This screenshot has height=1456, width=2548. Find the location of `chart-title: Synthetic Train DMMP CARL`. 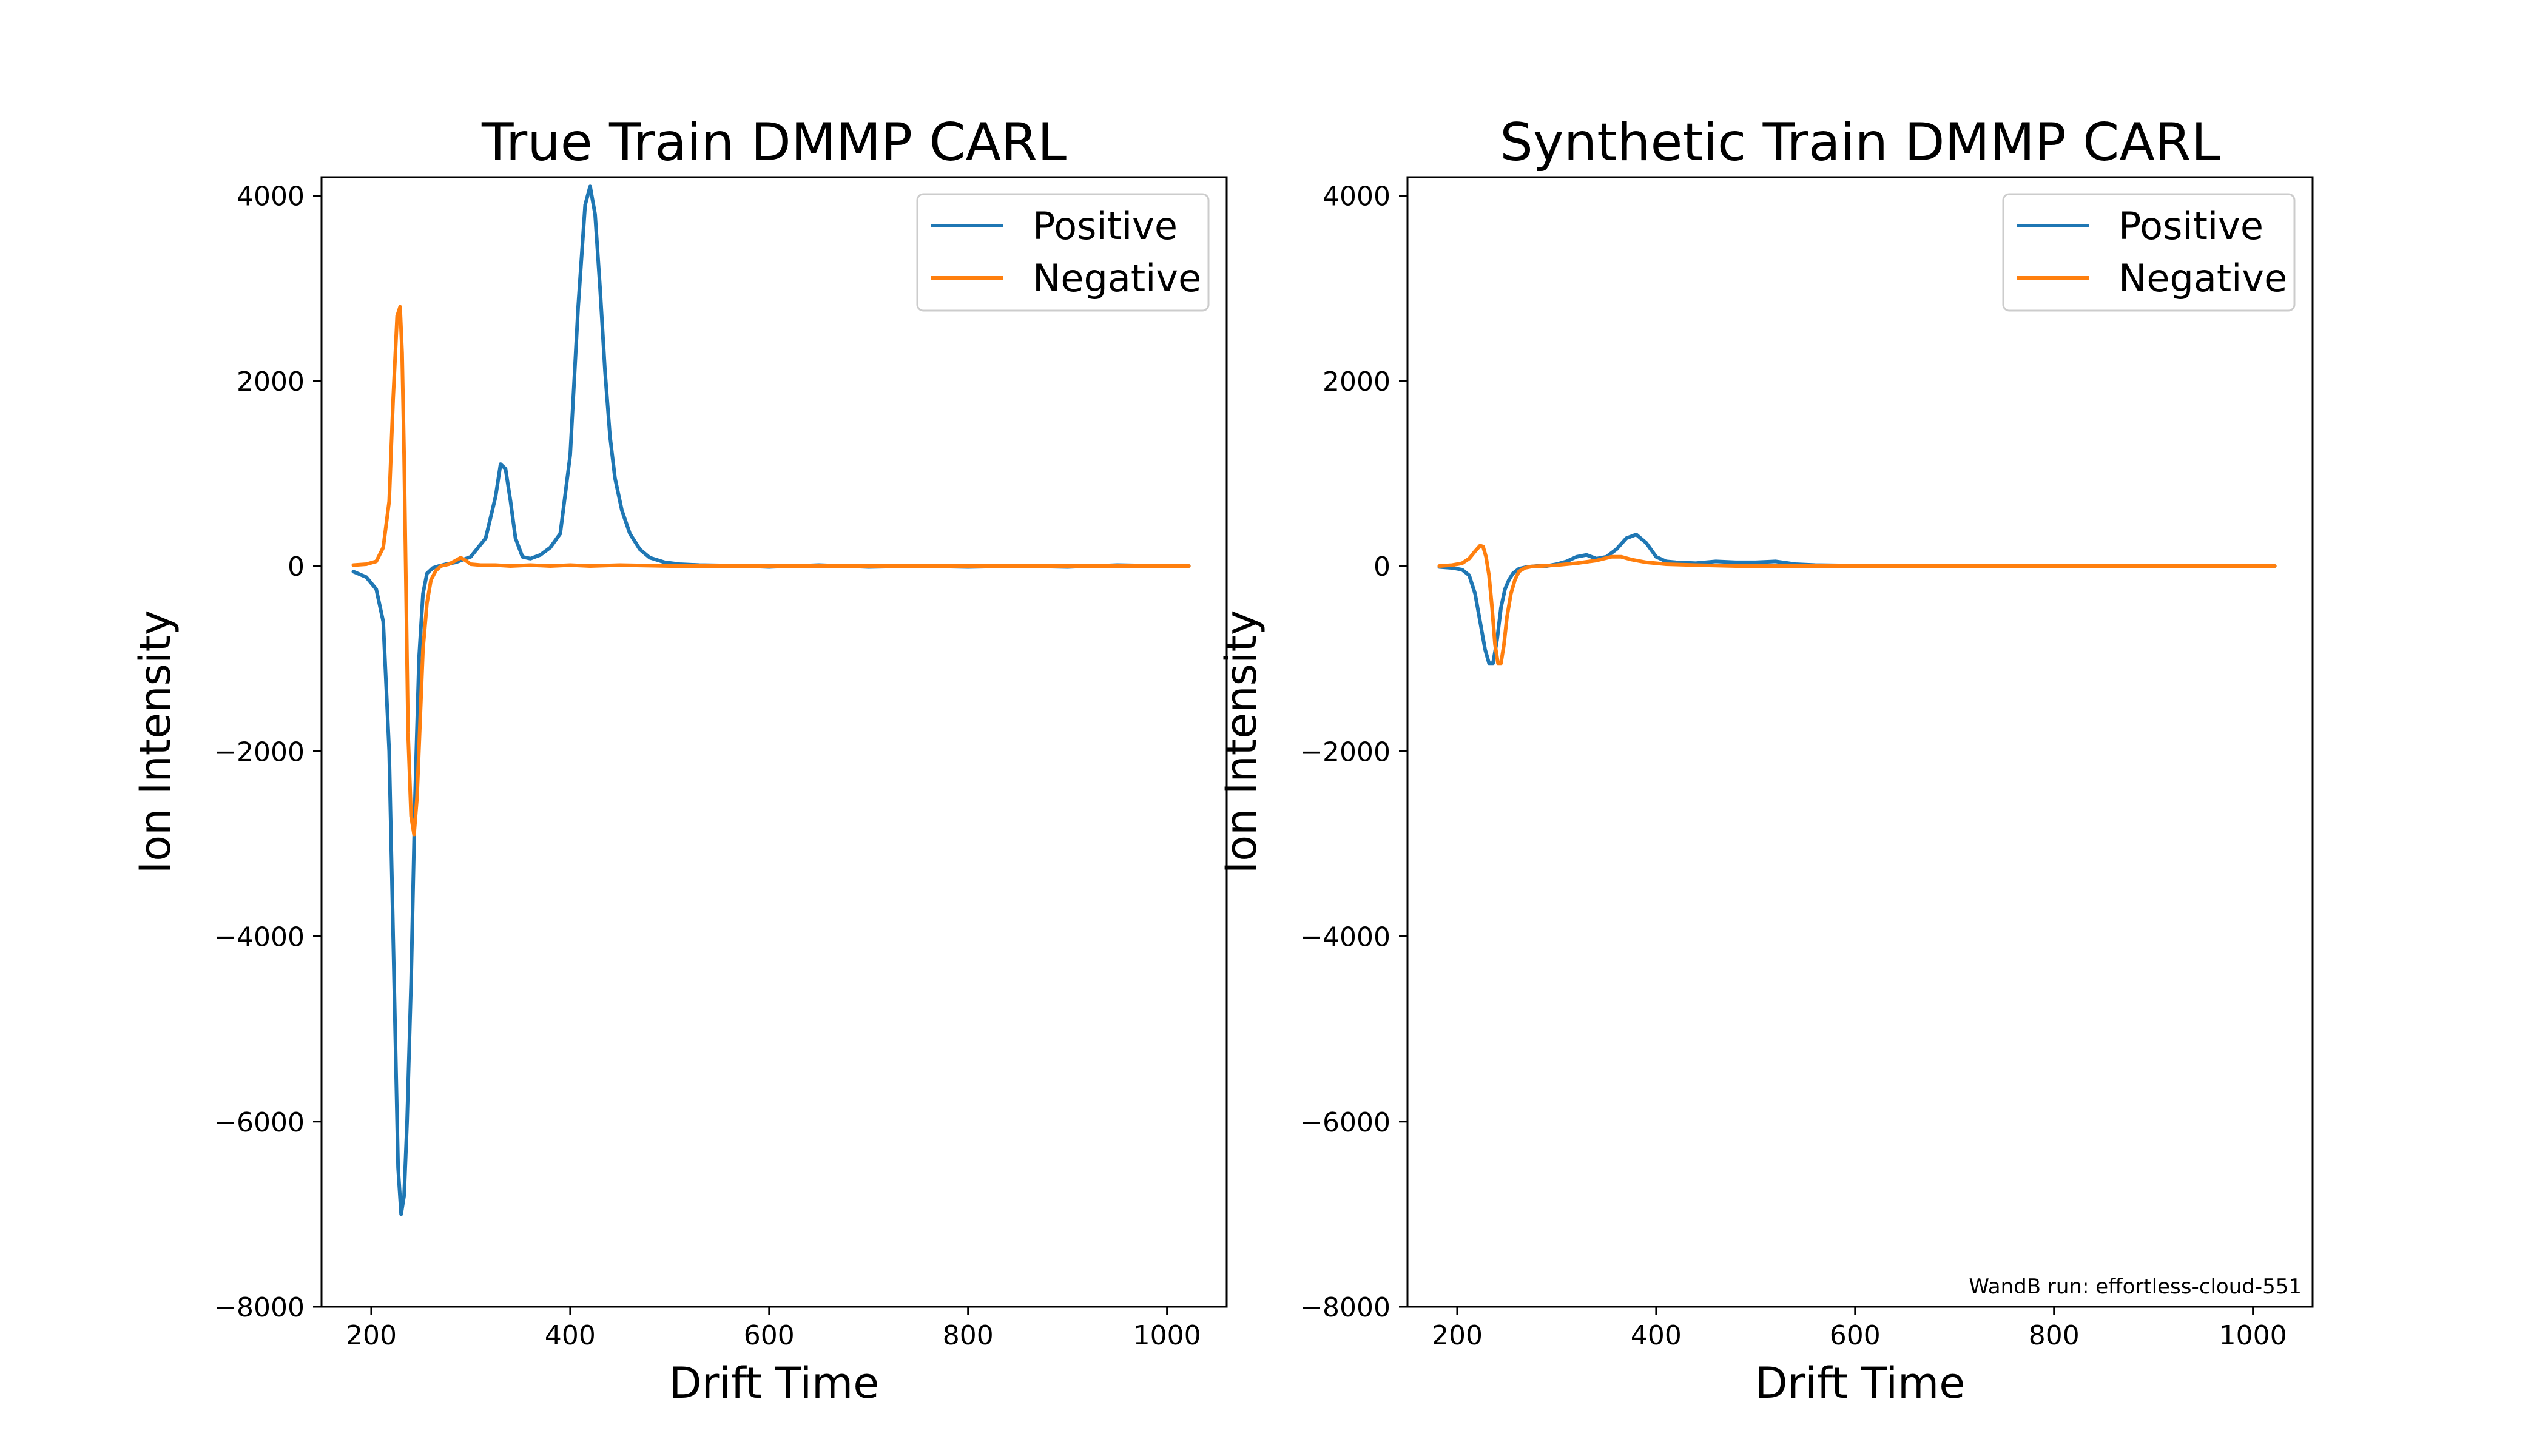

chart-title: Synthetic Train DMMP CARL is located at coordinates (1860, 142).